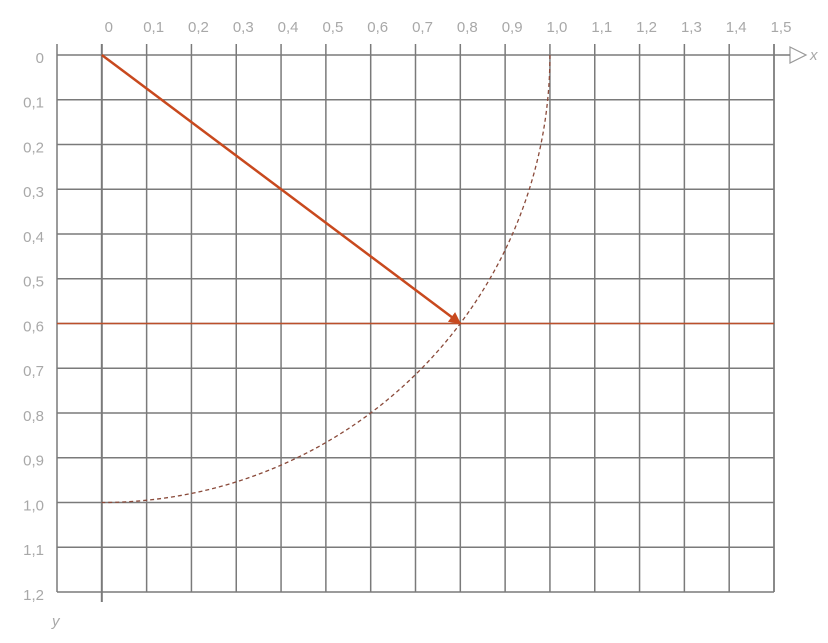  What do you see at coordinates (198, 27) in the screenshot?
I see `x-tick-label: 0,2` at bounding box center [198, 27].